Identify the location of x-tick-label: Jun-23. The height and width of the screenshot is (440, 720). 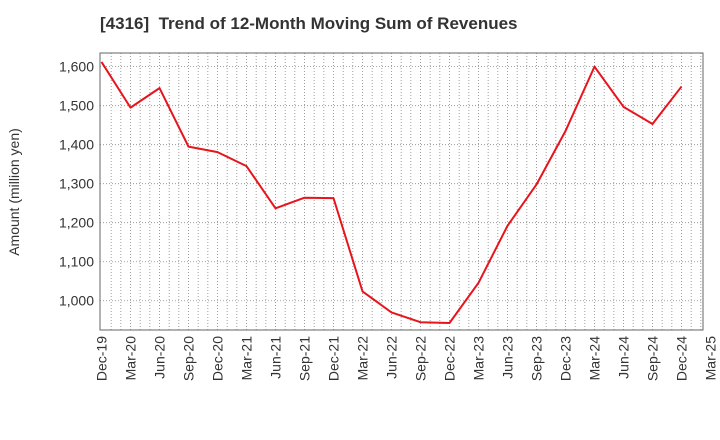
(508, 357).